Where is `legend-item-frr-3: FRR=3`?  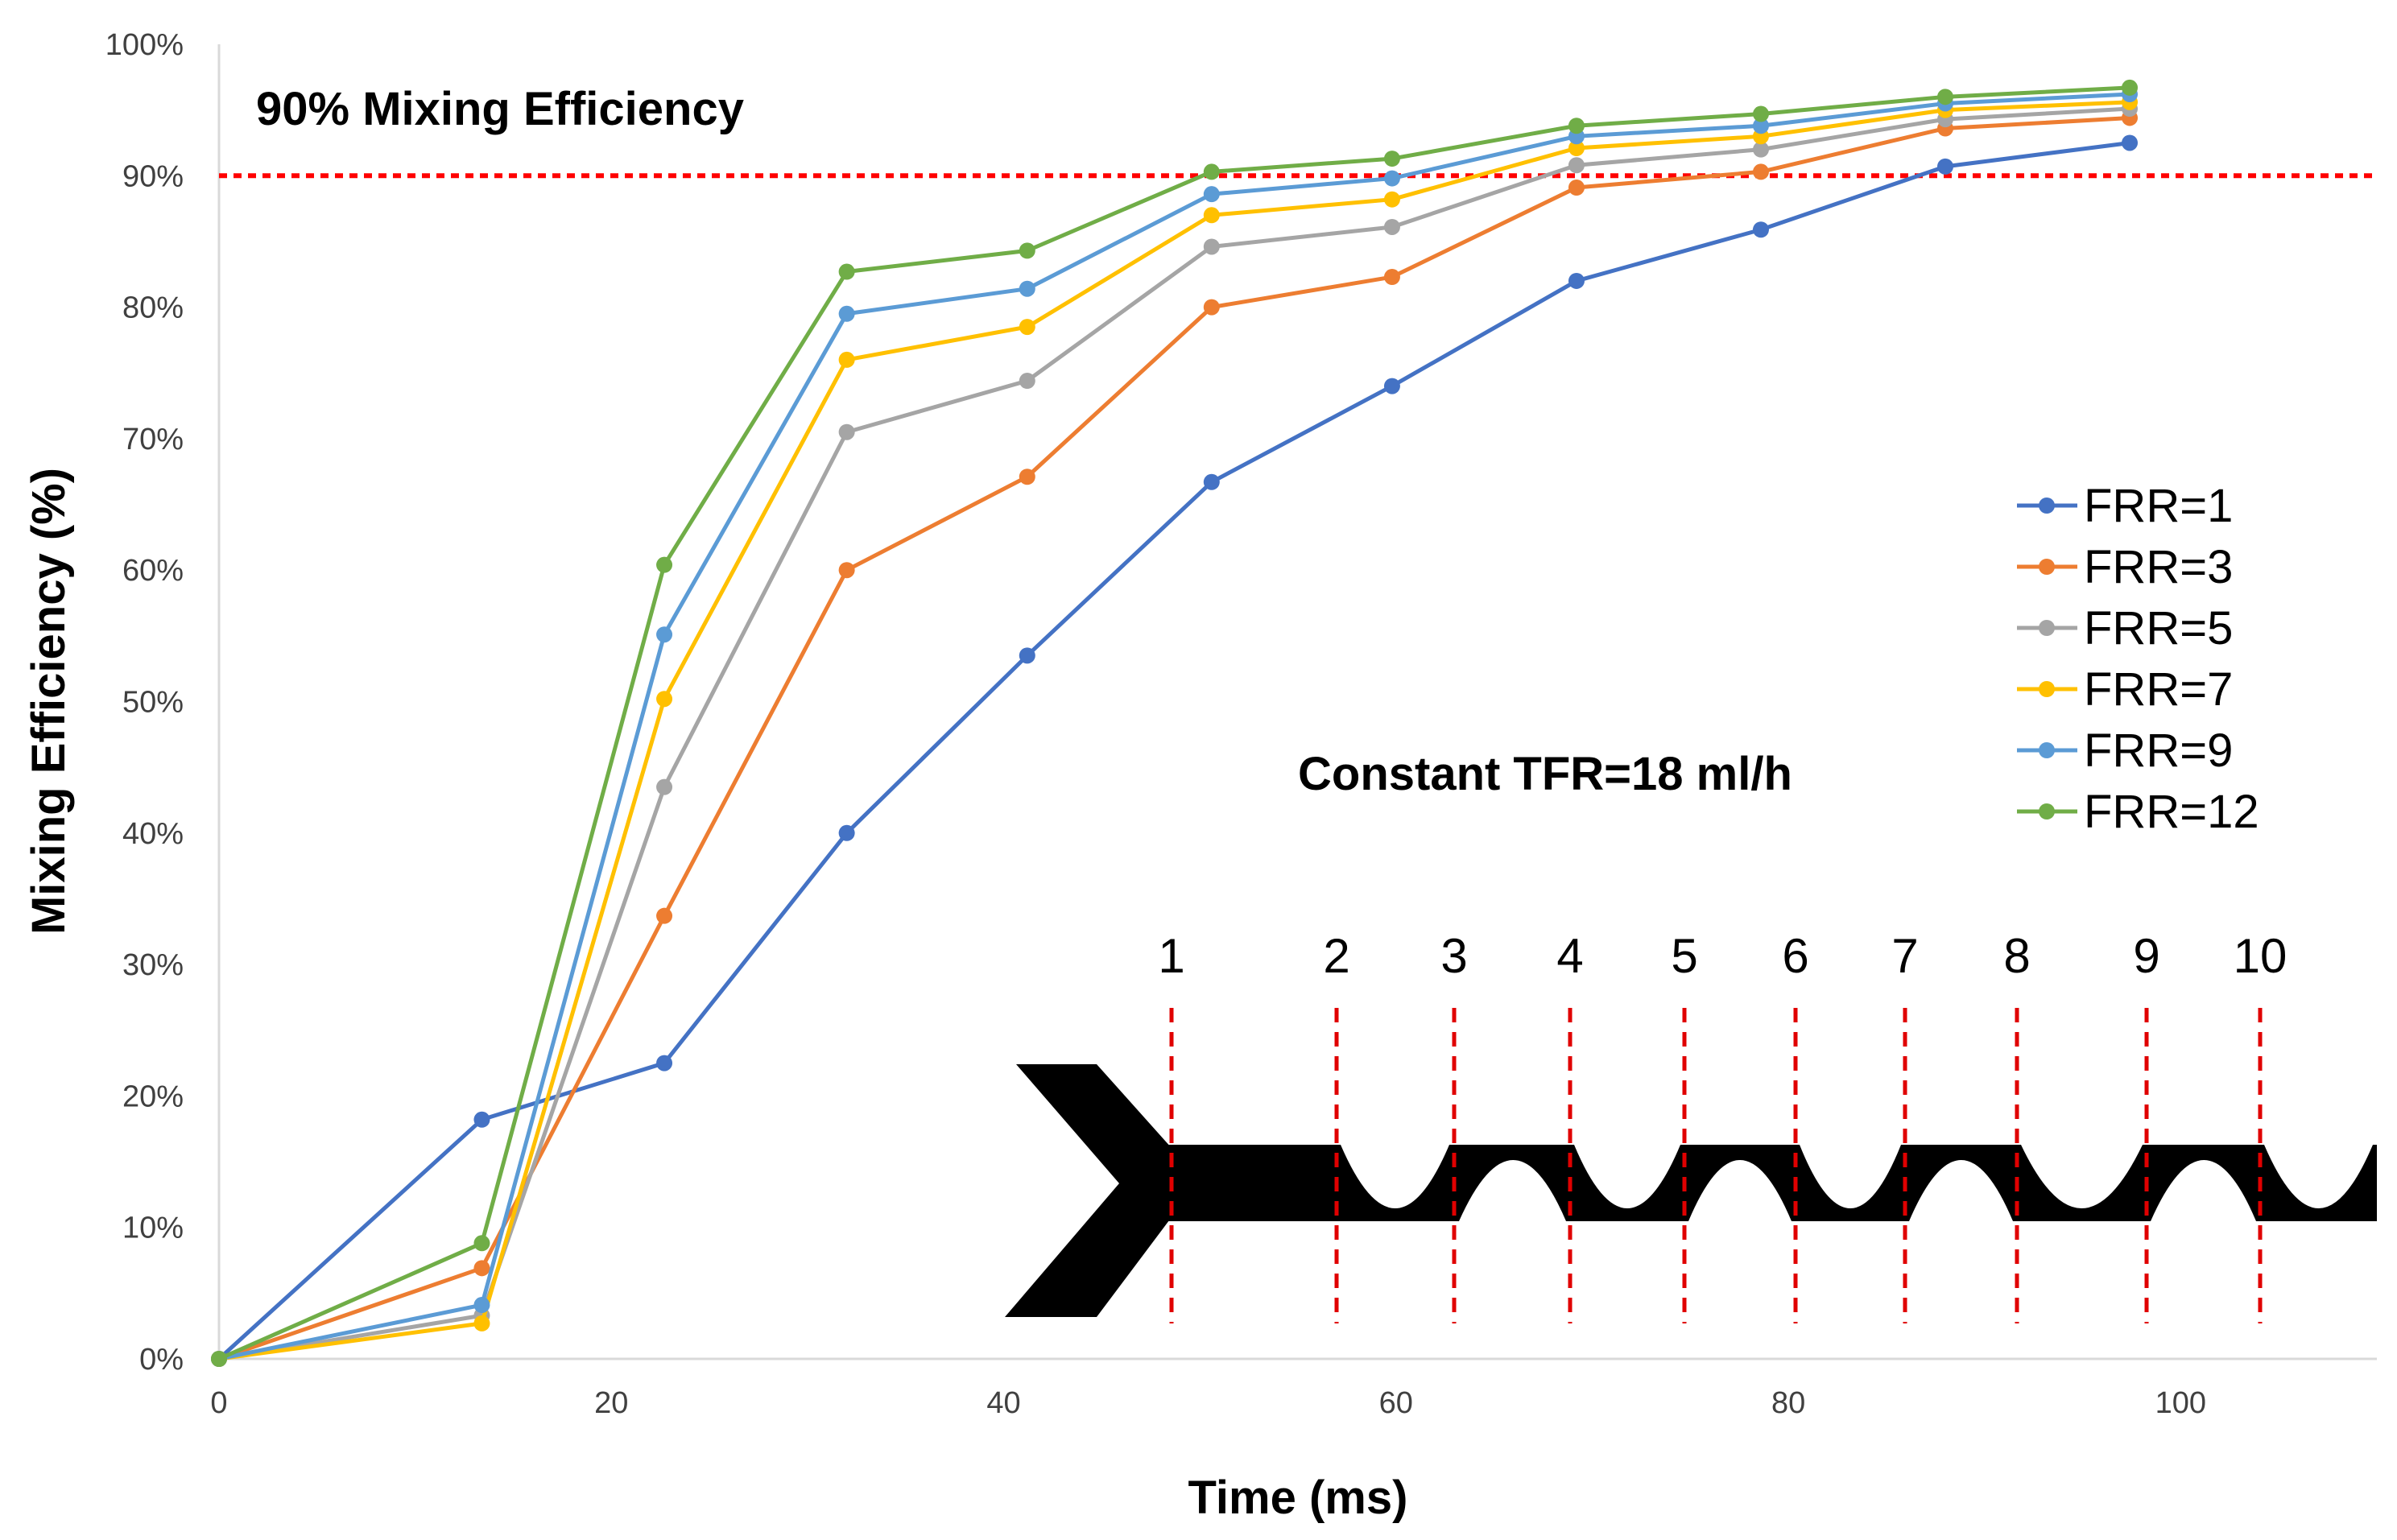
legend-item-frr-3: FRR=3 is located at coordinates (2125, 567).